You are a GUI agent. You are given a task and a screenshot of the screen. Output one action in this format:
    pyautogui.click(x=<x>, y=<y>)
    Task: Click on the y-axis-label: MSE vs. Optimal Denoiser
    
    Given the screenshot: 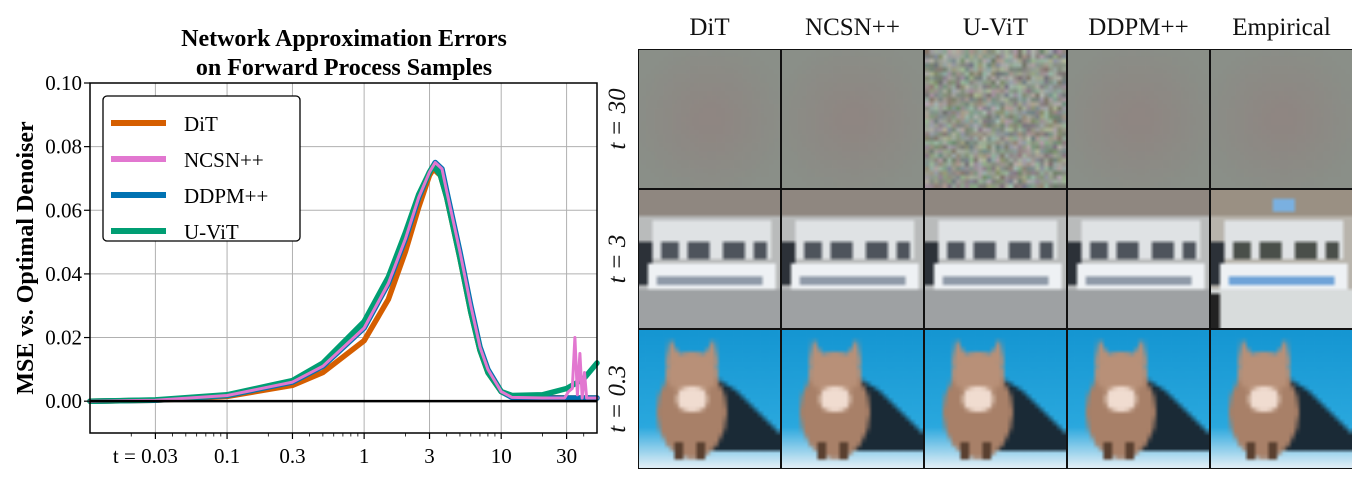 What is the action you would take?
    pyautogui.click(x=26, y=258)
    